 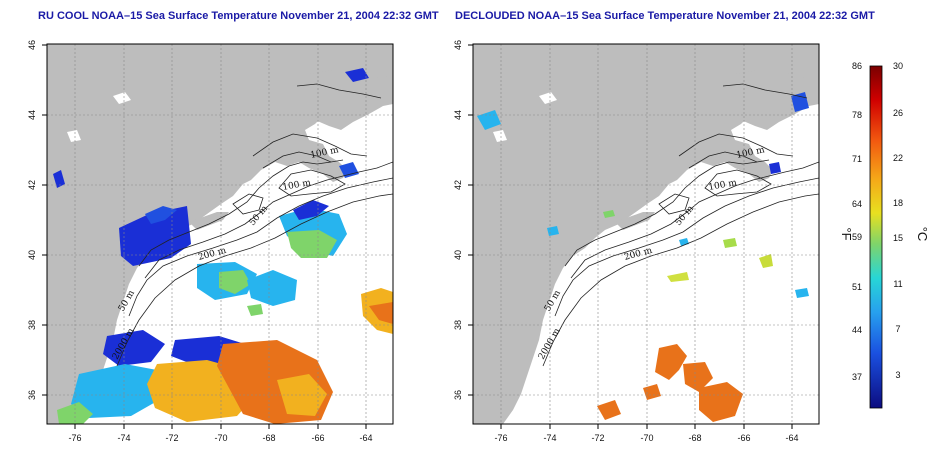 What do you see at coordinates (857, 66) in the screenshot?
I see `fahrenheit-label: 86` at bounding box center [857, 66].